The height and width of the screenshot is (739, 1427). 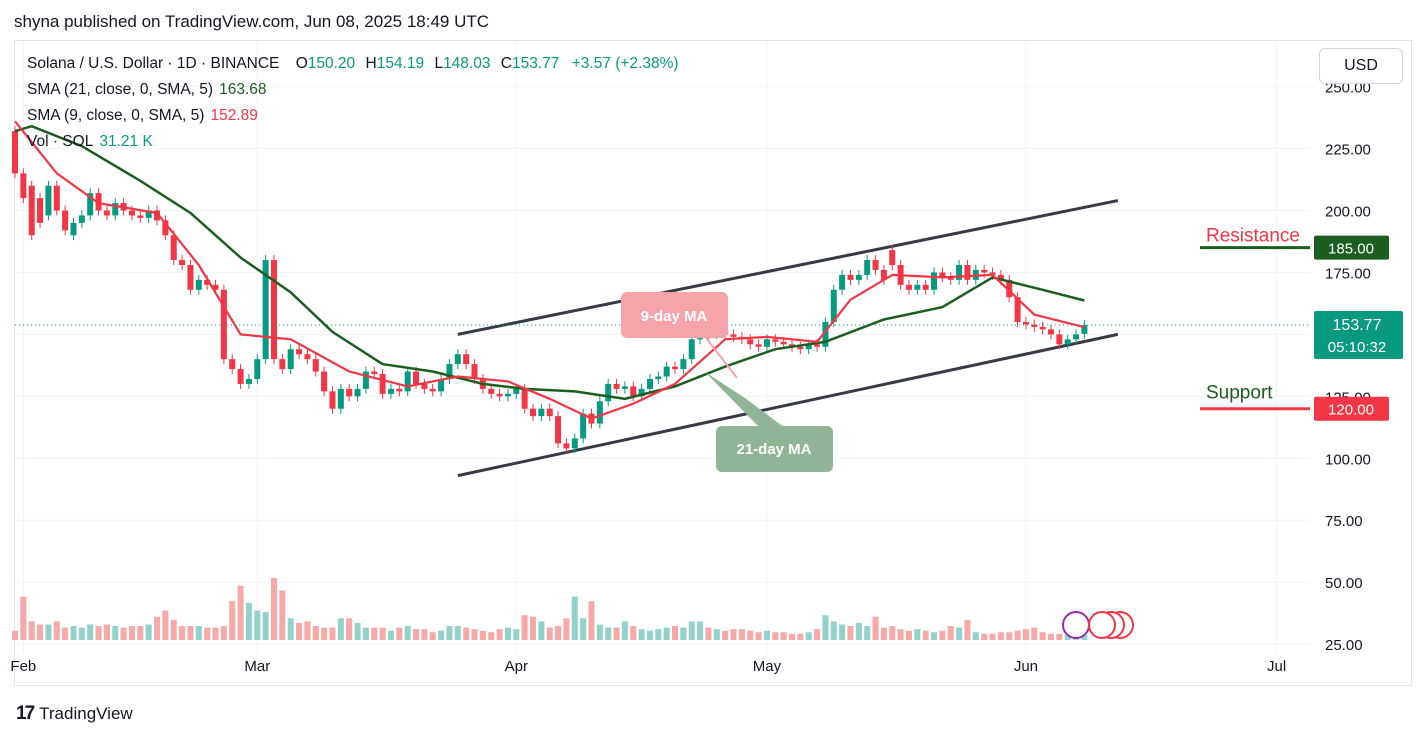 I want to click on legend-volume: Vol · SOL 31.21 K, so click(x=90, y=142).